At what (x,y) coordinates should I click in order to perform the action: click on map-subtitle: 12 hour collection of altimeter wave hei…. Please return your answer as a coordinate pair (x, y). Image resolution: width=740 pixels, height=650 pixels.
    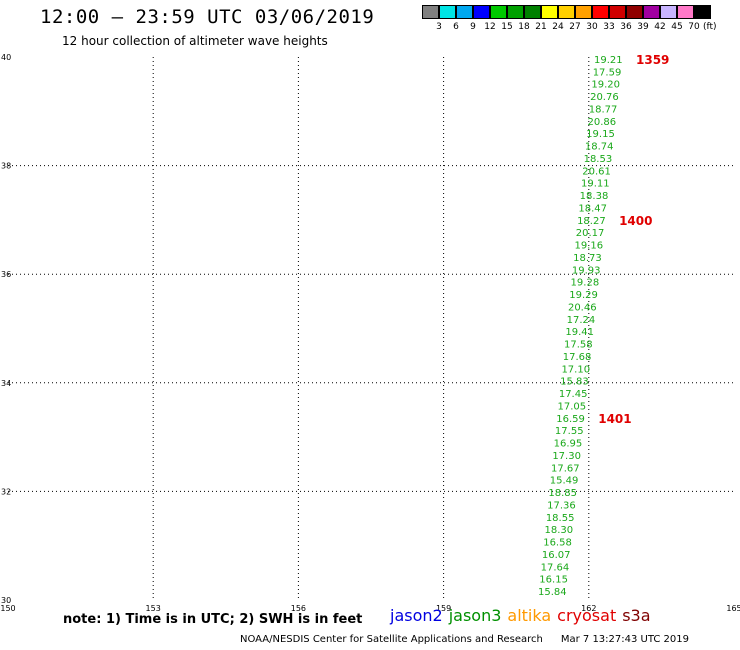
    Looking at the image, I should click on (195, 41).